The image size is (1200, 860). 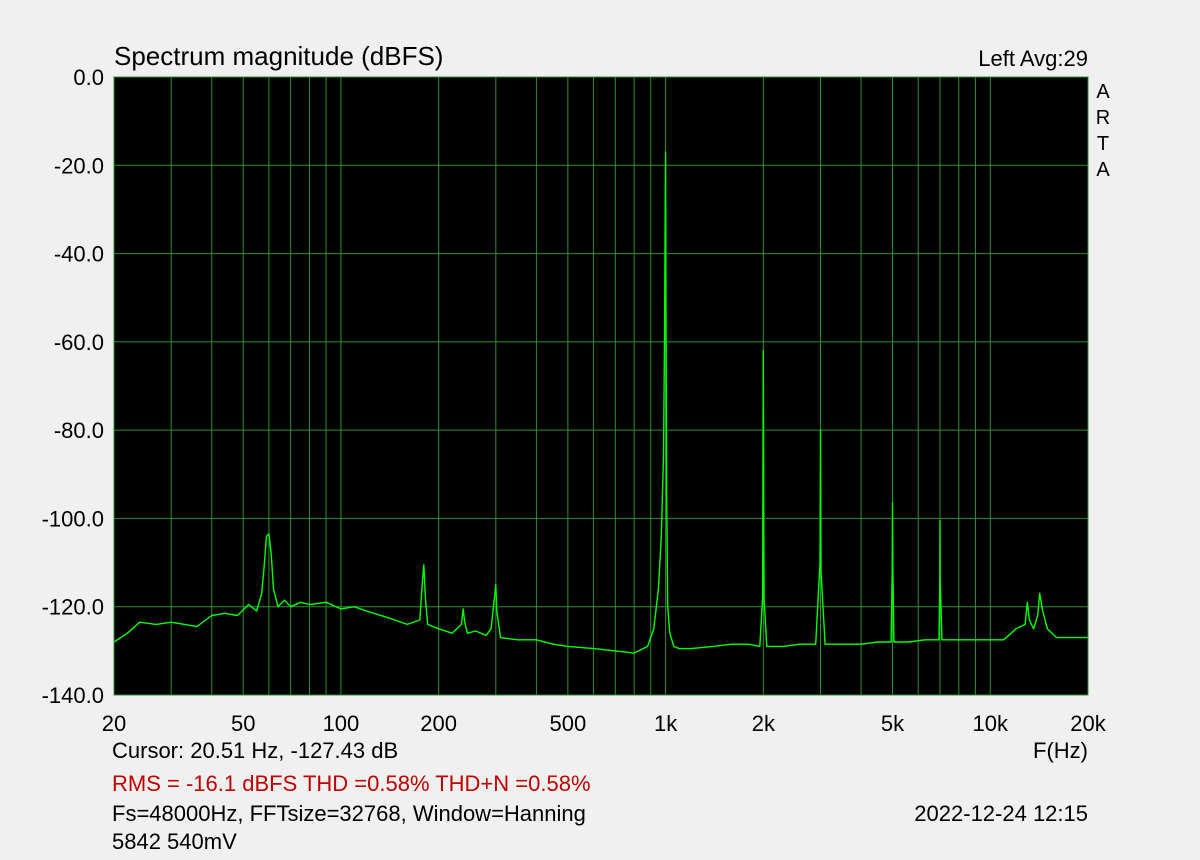 I want to click on y-tick-label: -80.0, so click(x=79, y=430).